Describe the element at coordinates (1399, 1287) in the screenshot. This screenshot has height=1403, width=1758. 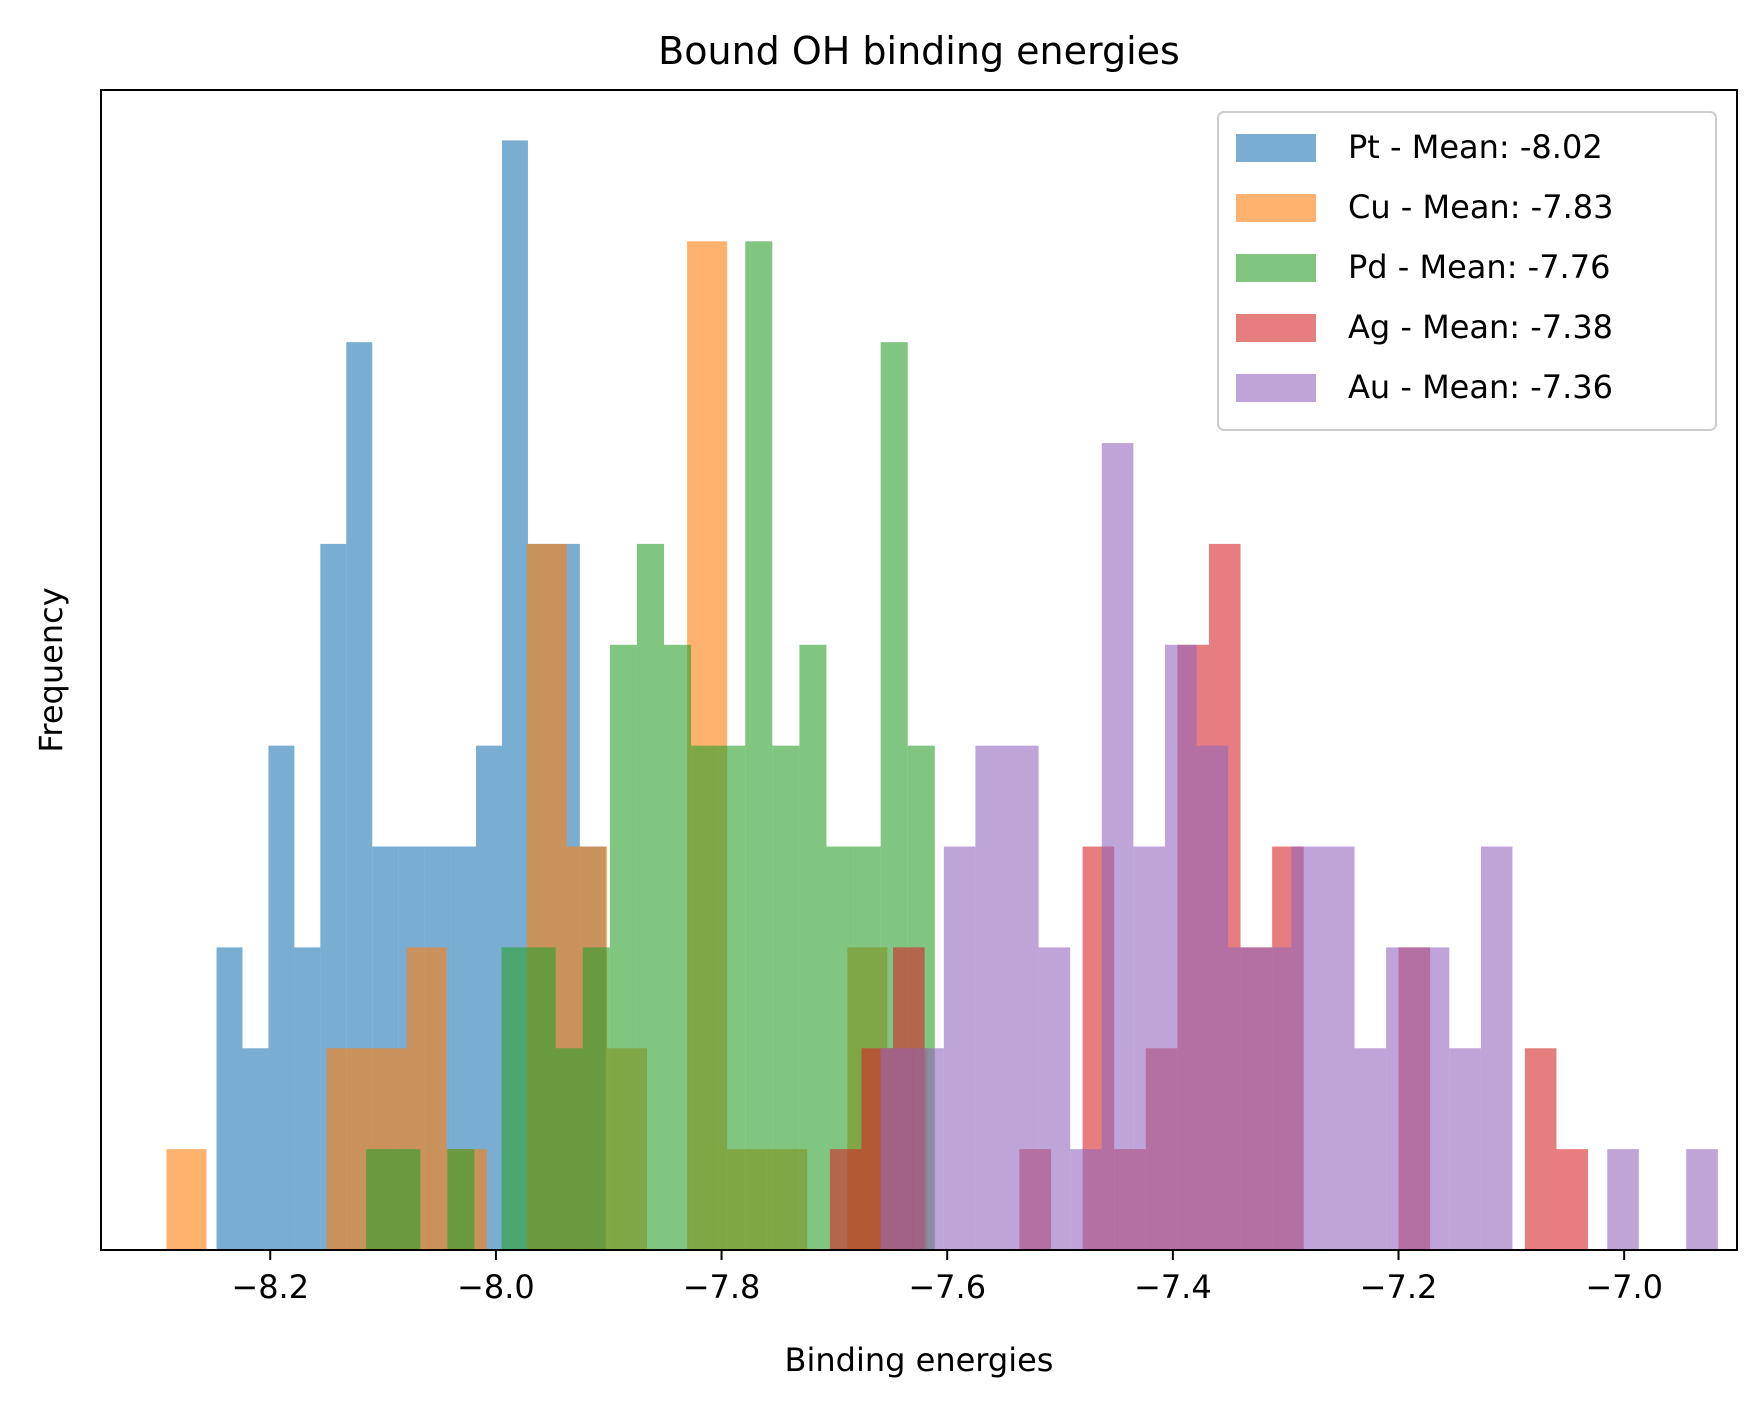
I see `x-tick-label-5: −7.2` at that location.